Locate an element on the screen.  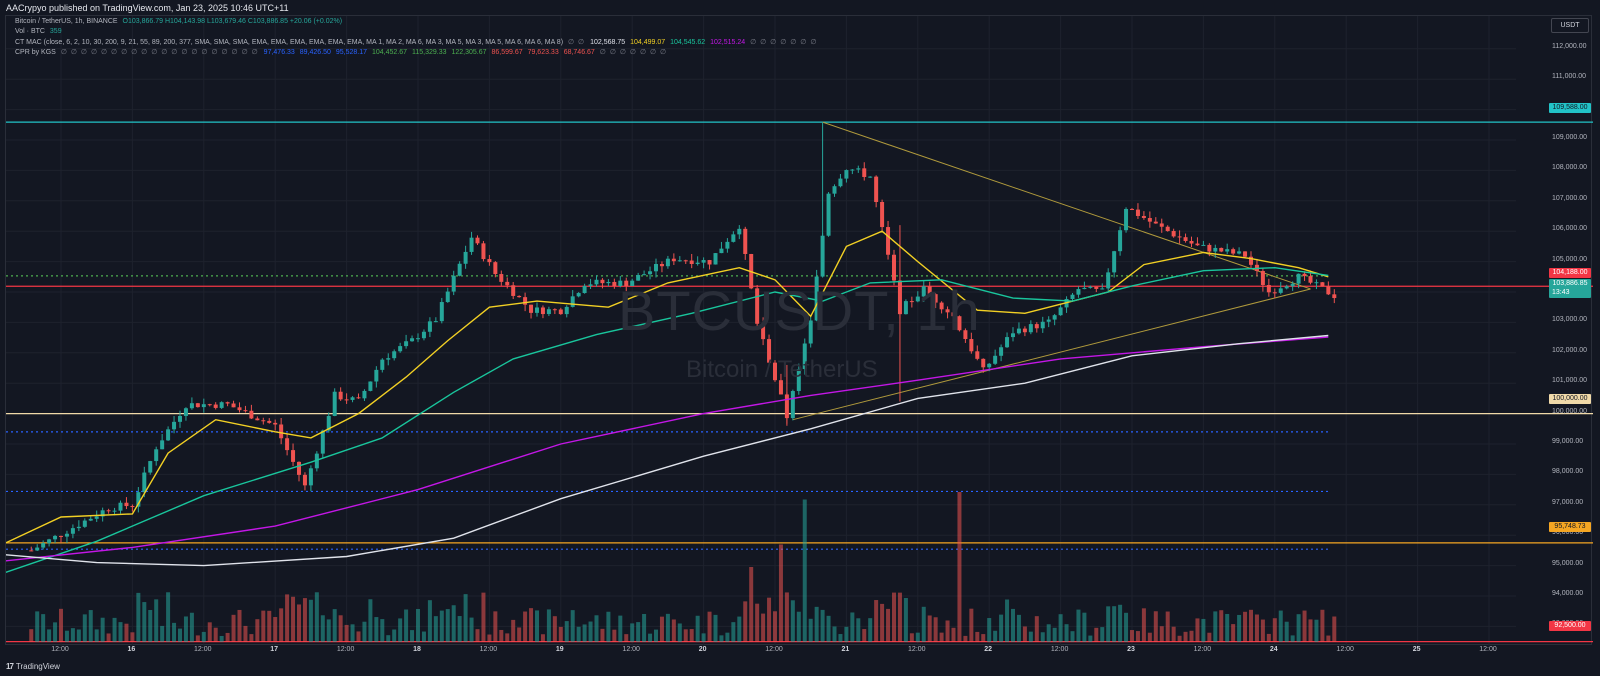
bottom-level-price-label: 92,500.00 is located at coordinates (1570, 626).